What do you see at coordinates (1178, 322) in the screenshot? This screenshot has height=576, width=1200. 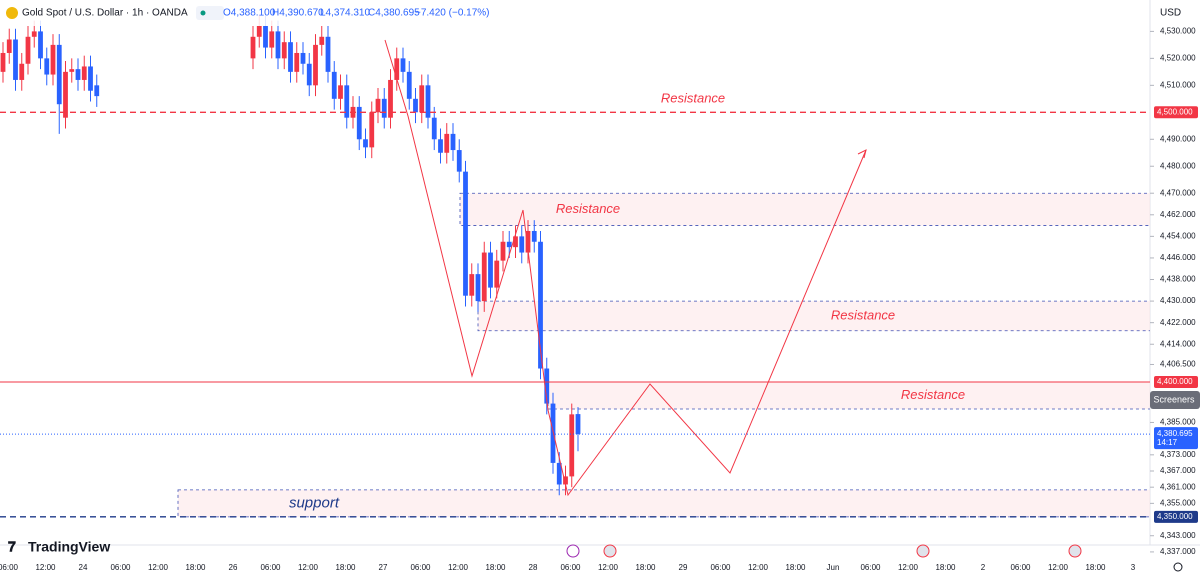 I see `y-tick-label: 4,422.000` at bounding box center [1178, 322].